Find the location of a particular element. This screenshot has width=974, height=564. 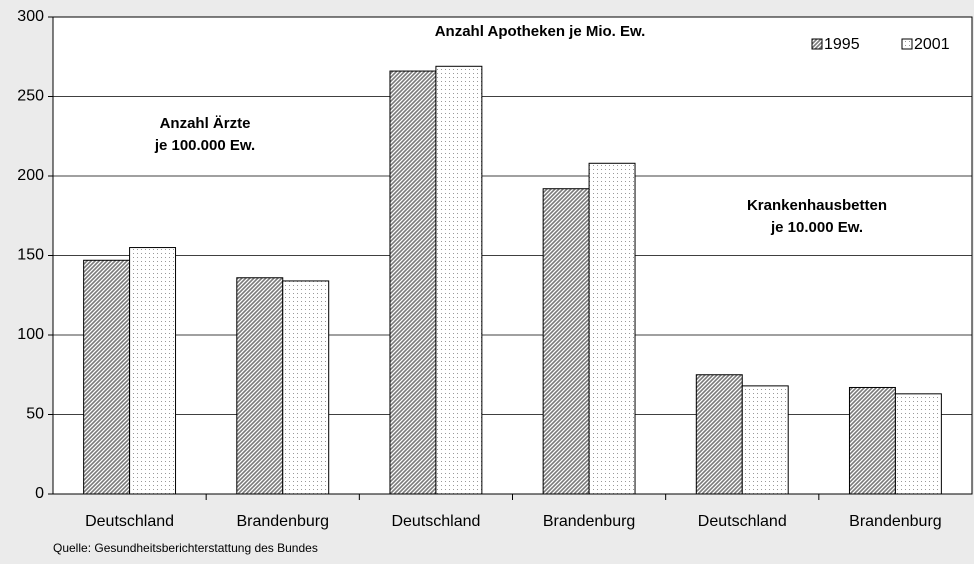

y-tick-label: 0 is located at coordinates (39, 493).